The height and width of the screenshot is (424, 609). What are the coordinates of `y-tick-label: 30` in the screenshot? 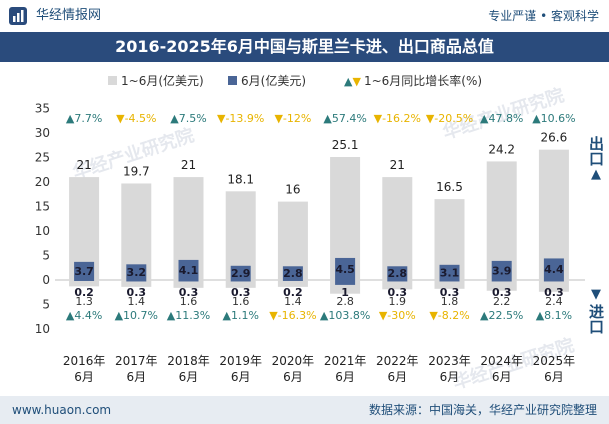 It's located at (42, 133).